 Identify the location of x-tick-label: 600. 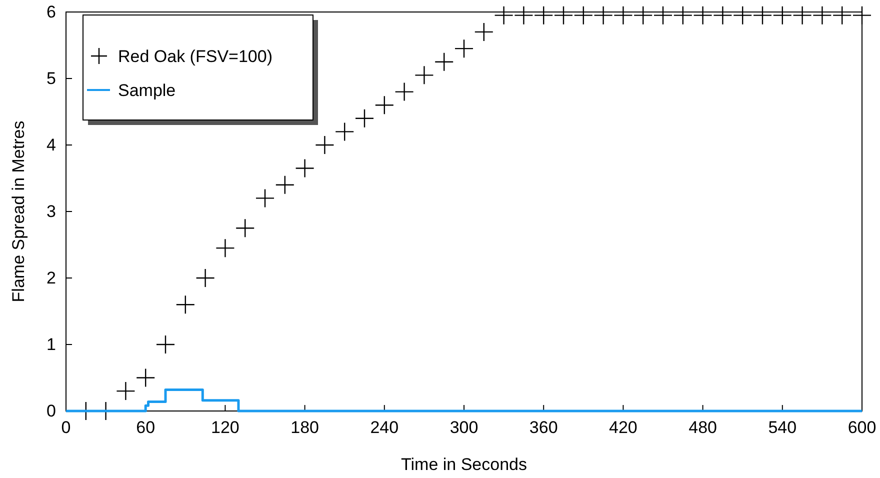
(862, 428).